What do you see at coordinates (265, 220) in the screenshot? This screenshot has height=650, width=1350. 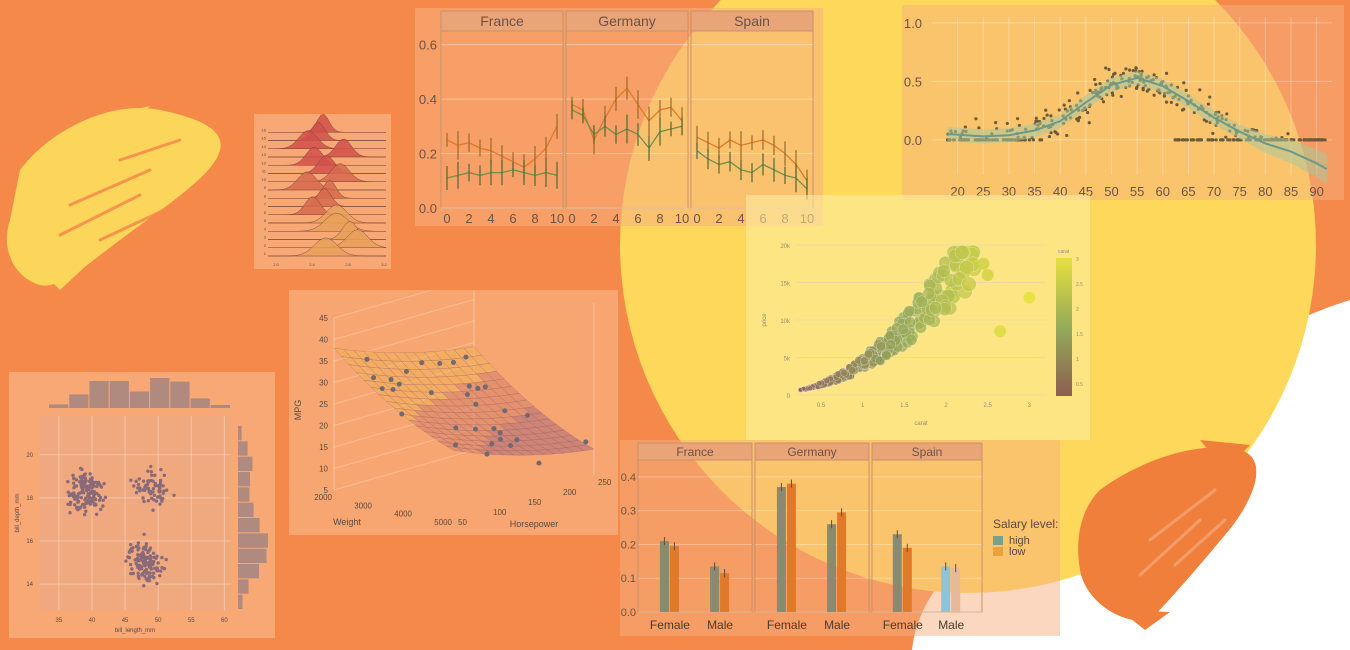 I see `row-label: 5` at bounding box center [265, 220].